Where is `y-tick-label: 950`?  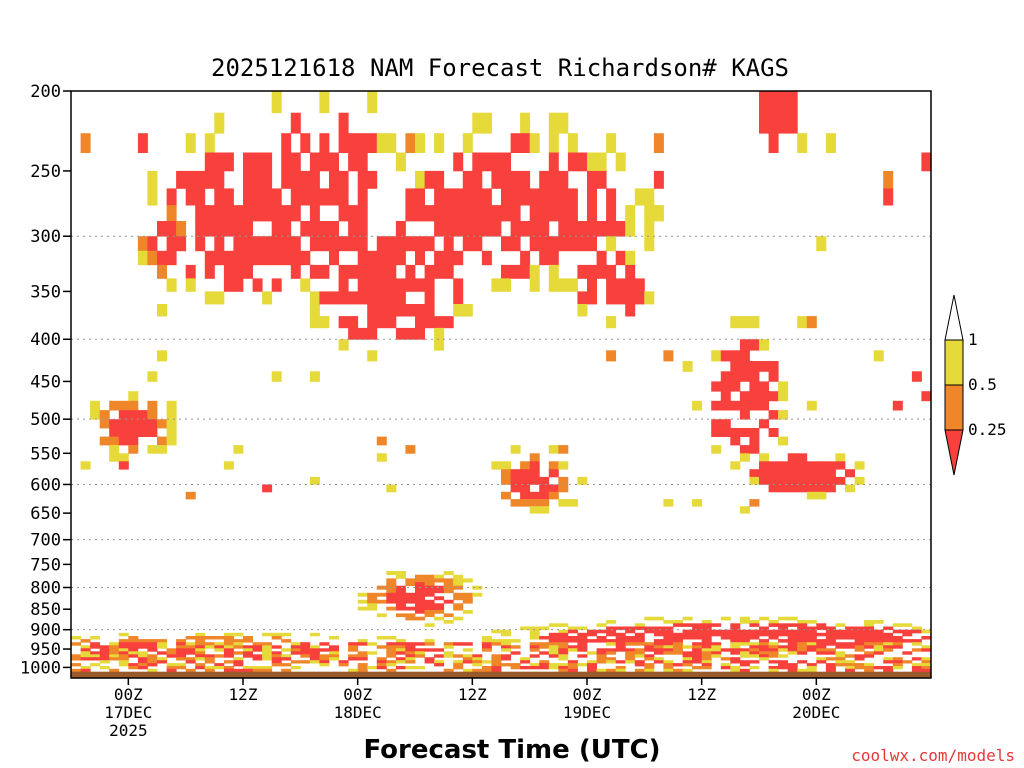
y-tick-label: 950 is located at coordinates (45, 650).